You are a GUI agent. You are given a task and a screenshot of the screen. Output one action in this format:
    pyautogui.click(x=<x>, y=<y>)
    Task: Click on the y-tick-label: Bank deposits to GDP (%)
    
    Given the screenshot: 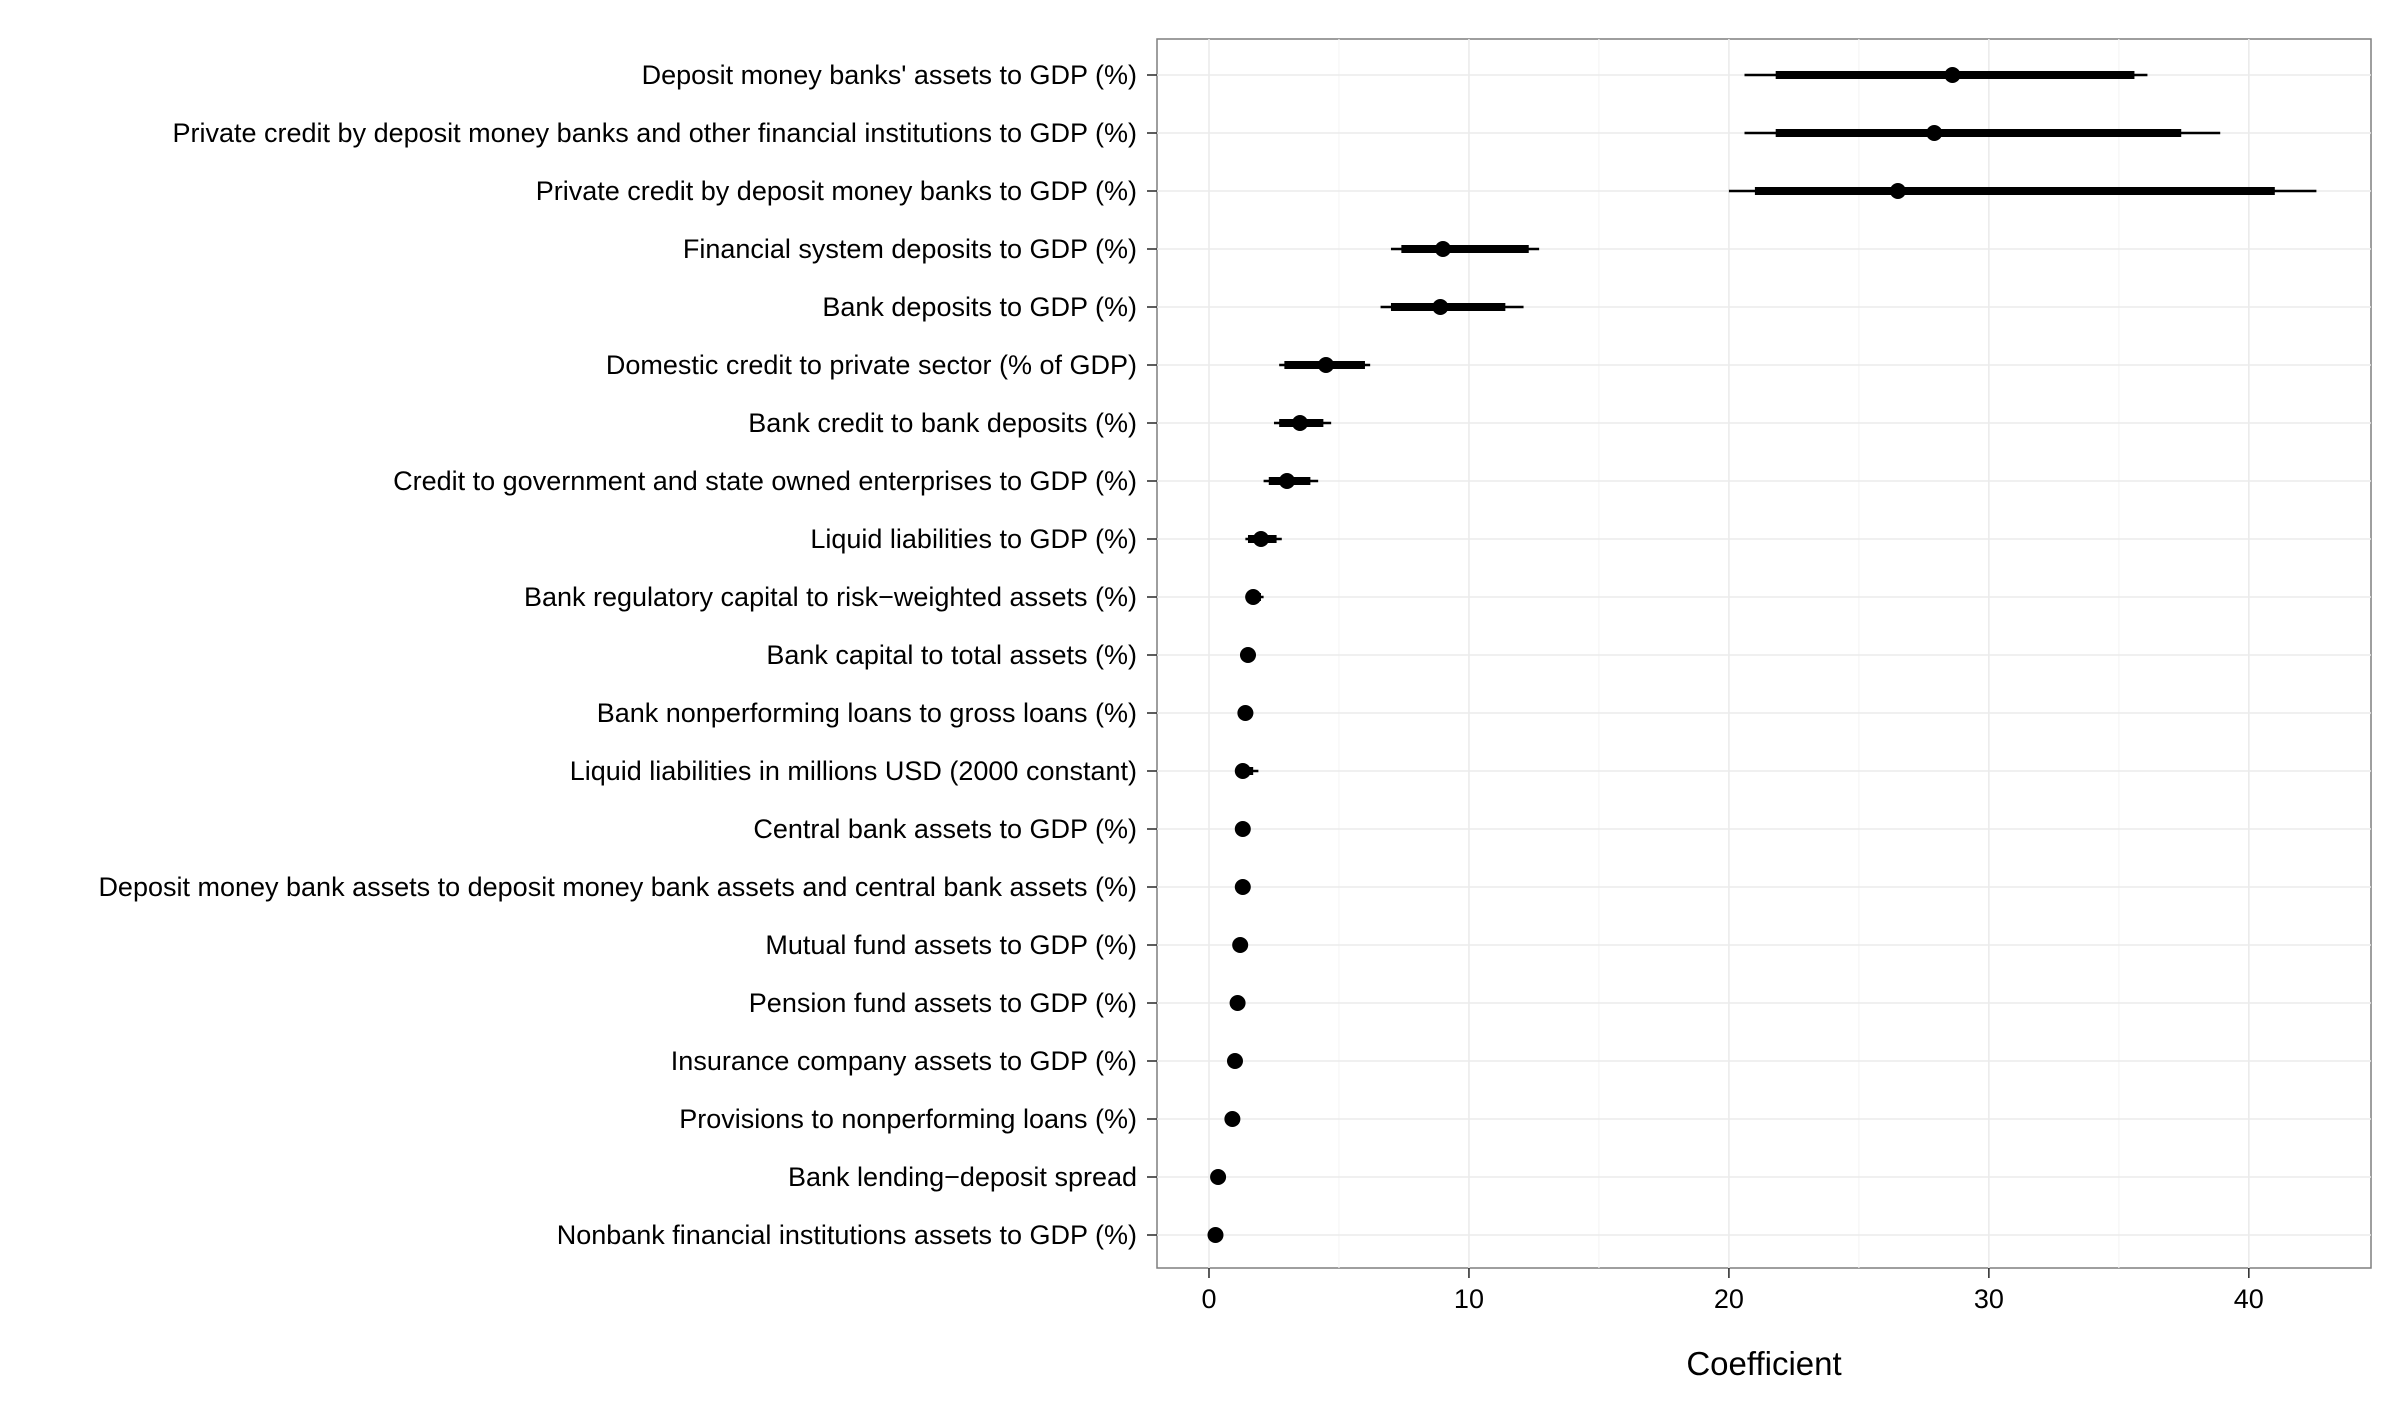 What is the action you would take?
    pyautogui.click(x=979, y=307)
    